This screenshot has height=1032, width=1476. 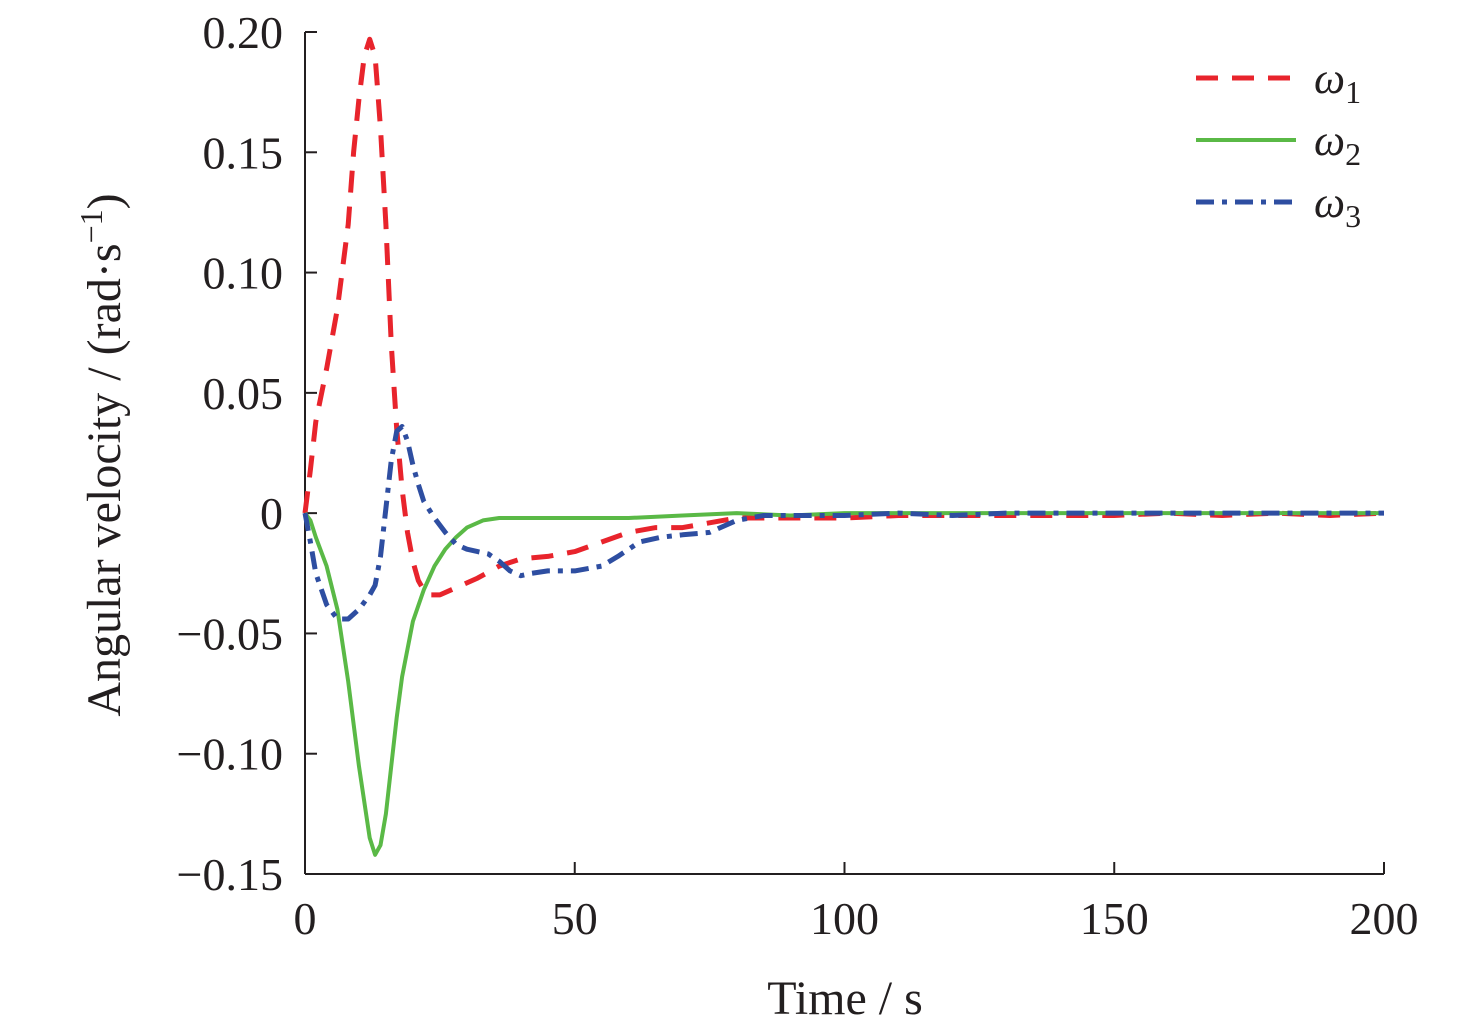 I want to click on x-tick-label: 200, so click(x=1384, y=918).